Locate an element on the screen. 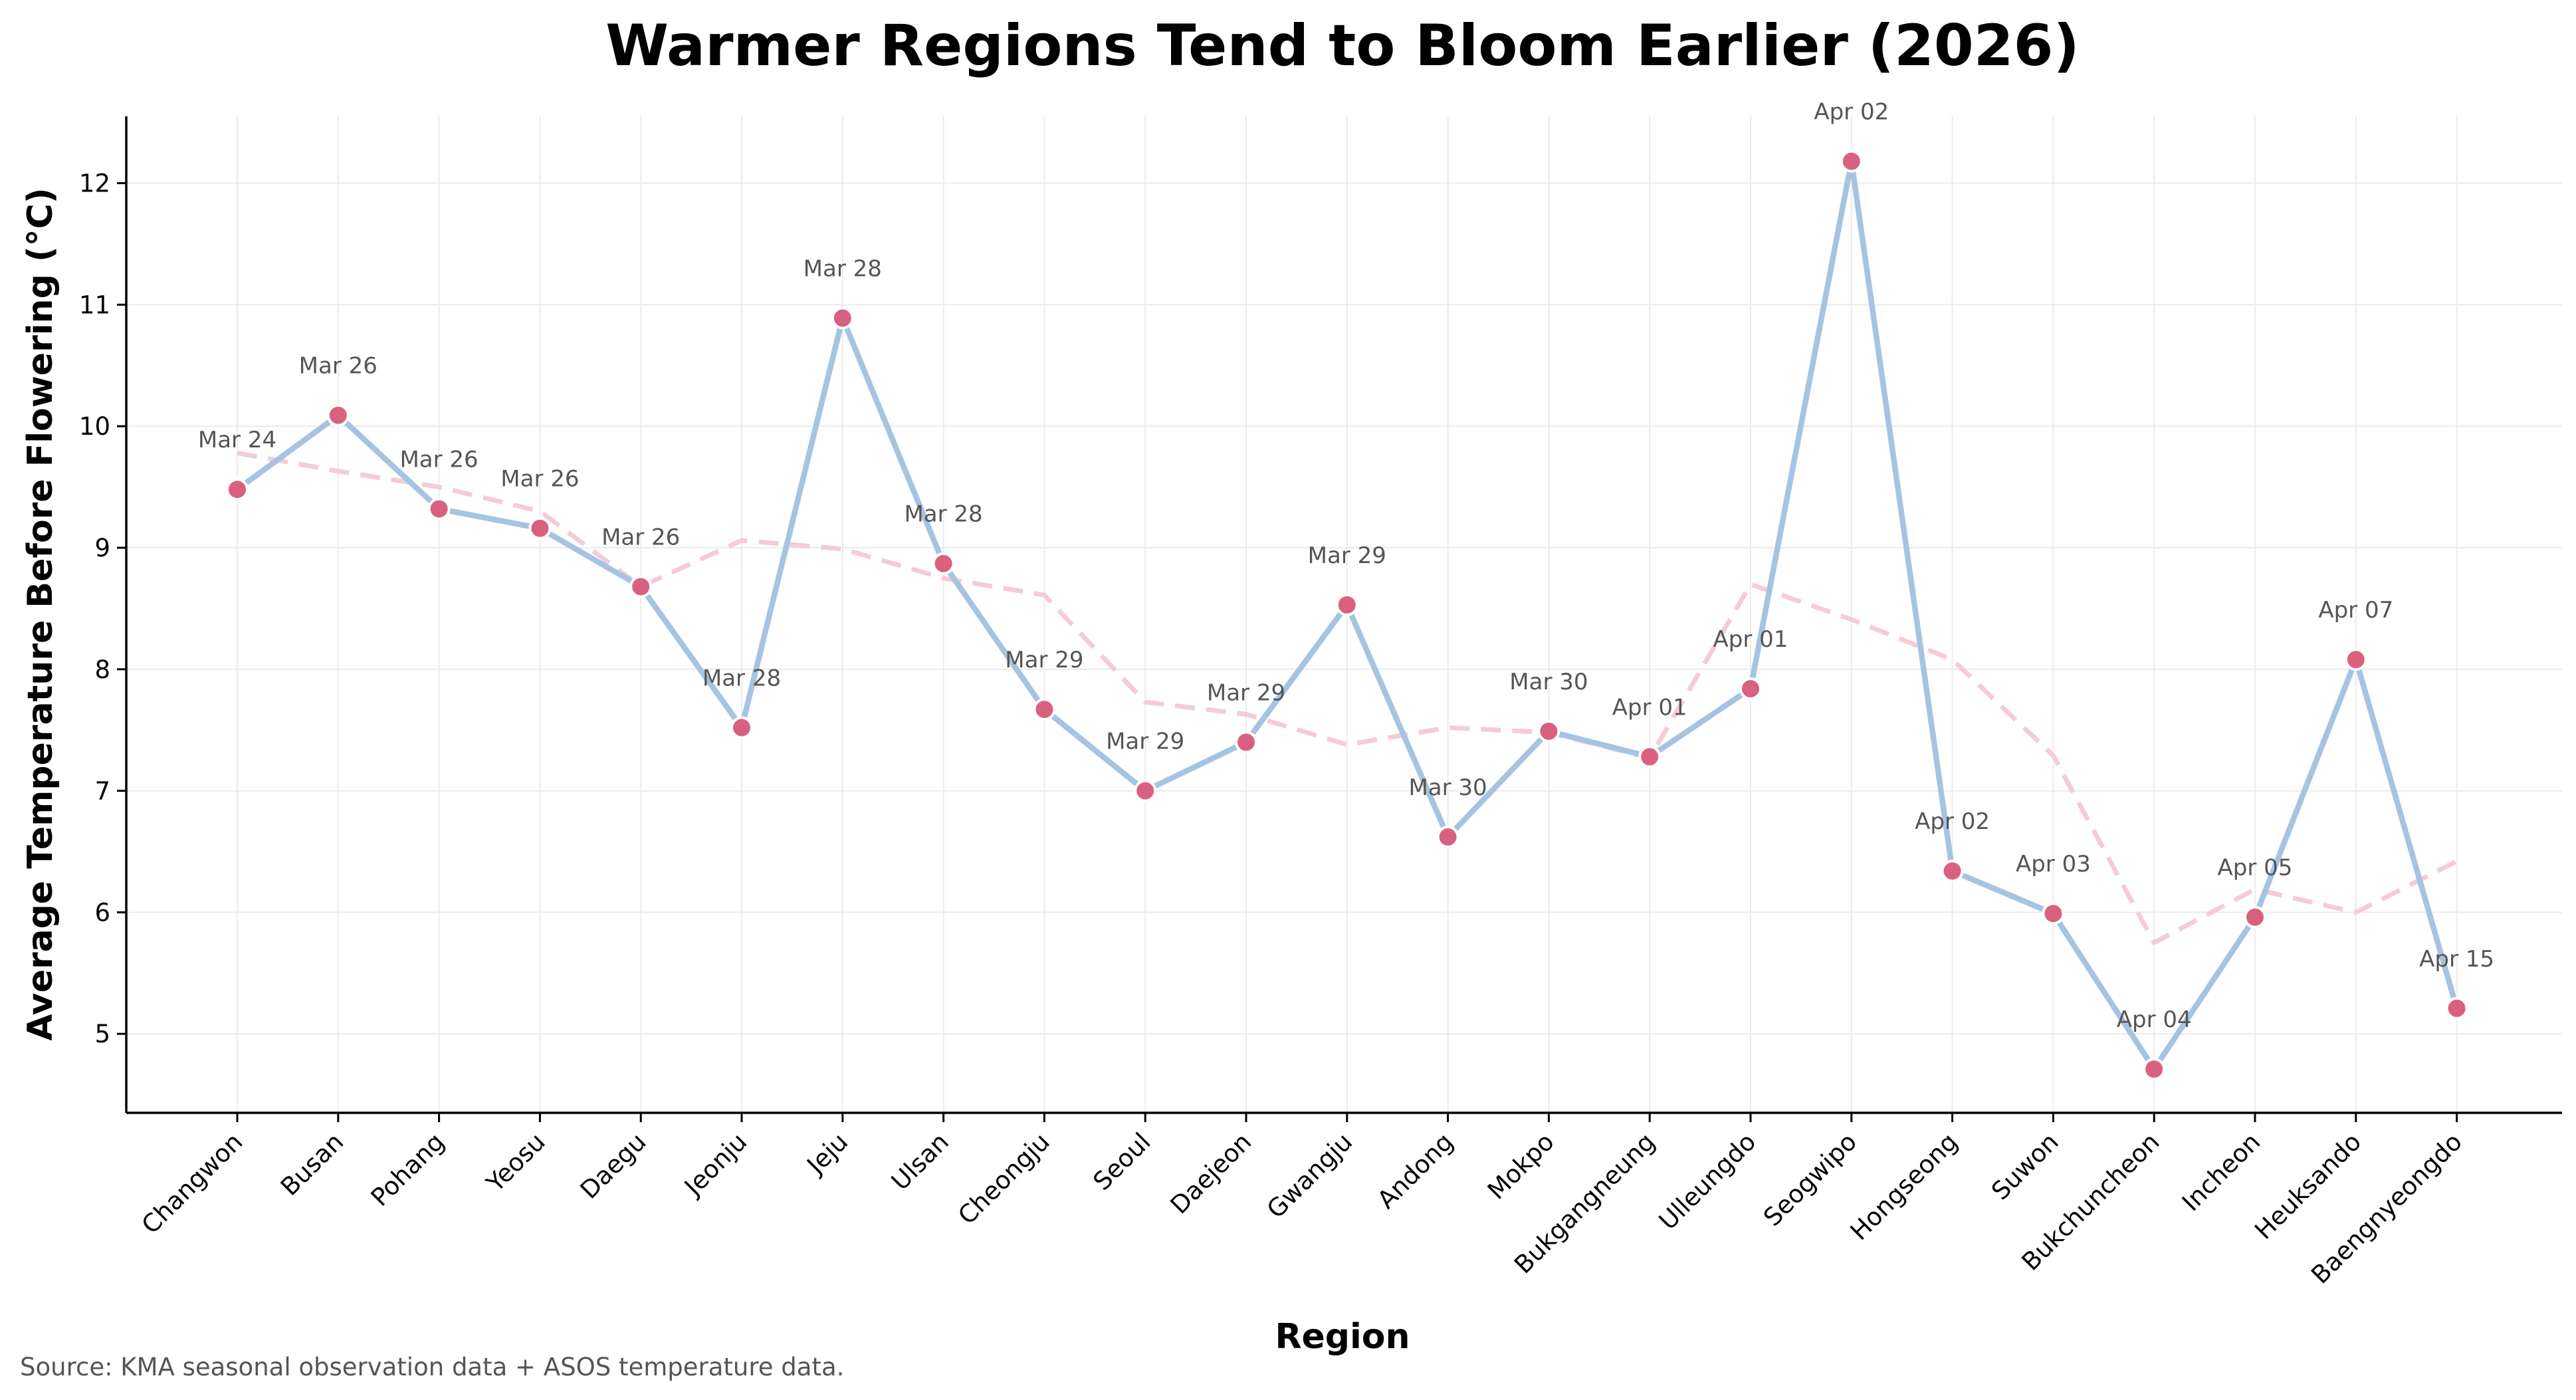 The height and width of the screenshot is (1400, 2576). point-label-gwangju: Mar 29 is located at coordinates (1347, 555).